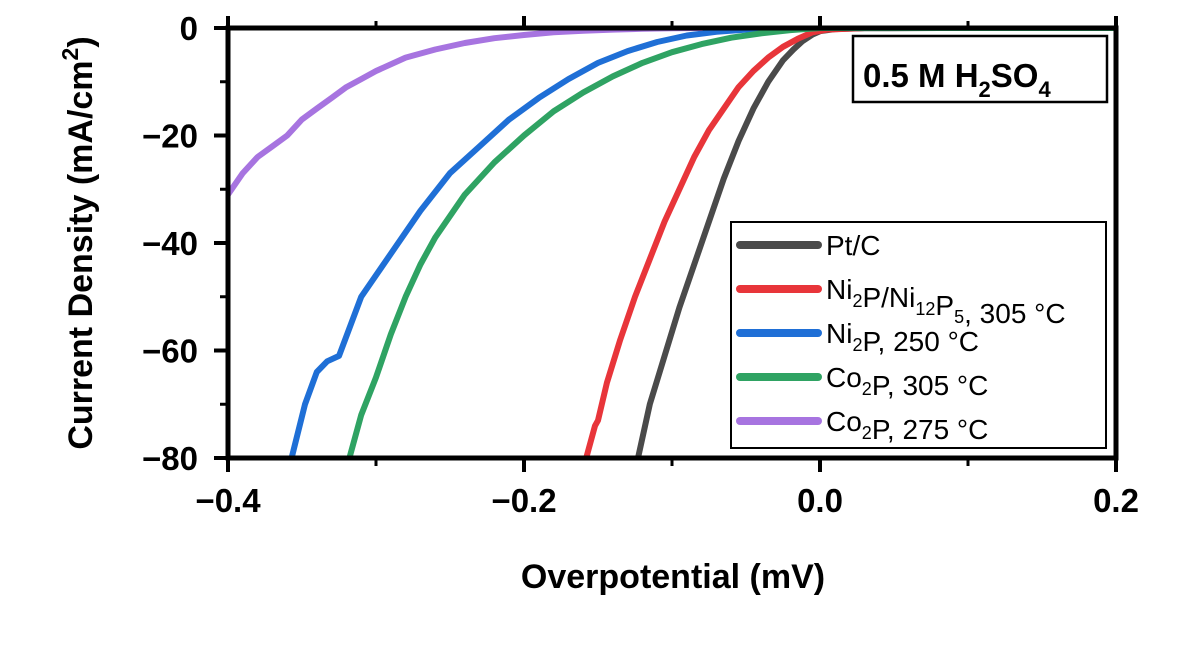  I want to click on legend-label-2: Ni2P/Ni12P5, 305 °C, so click(946, 301).